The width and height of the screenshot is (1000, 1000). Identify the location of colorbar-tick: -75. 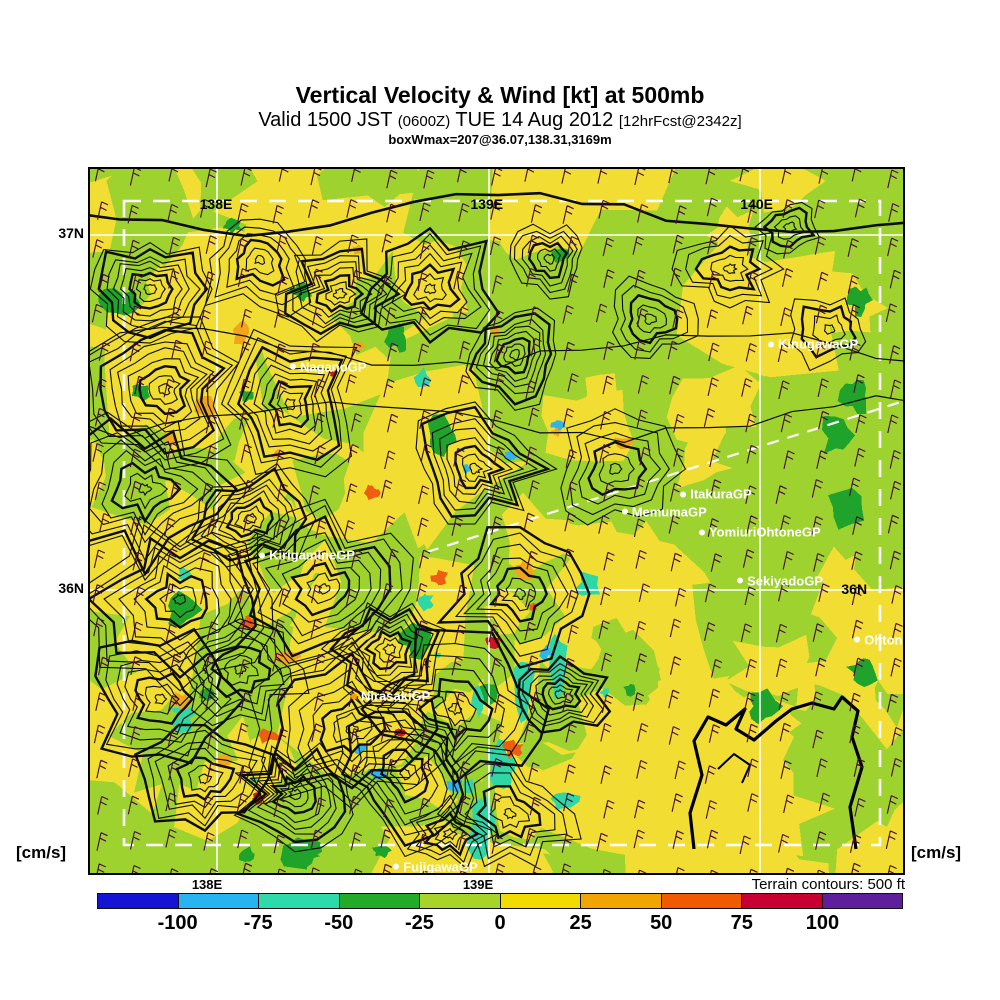
(258, 923).